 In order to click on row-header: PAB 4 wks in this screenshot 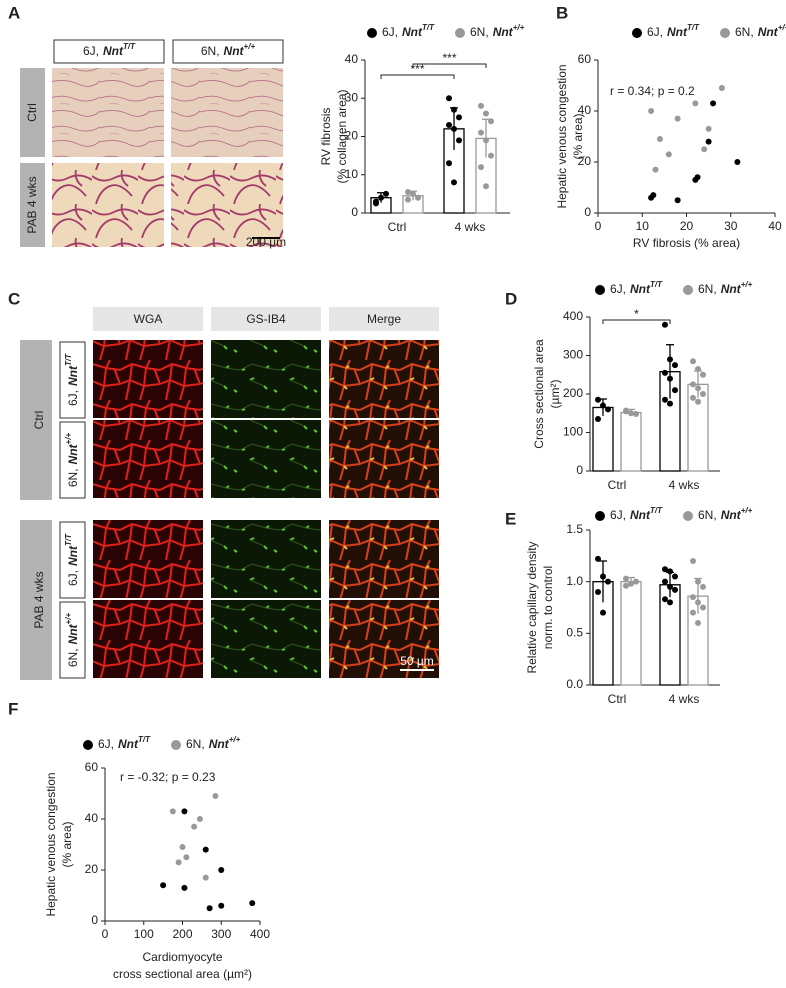, I will do `click(32, 204)`.